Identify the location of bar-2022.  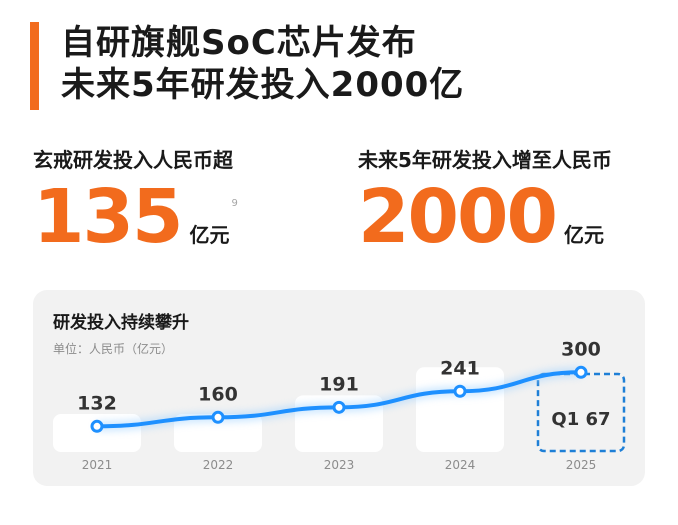
(218, 433).